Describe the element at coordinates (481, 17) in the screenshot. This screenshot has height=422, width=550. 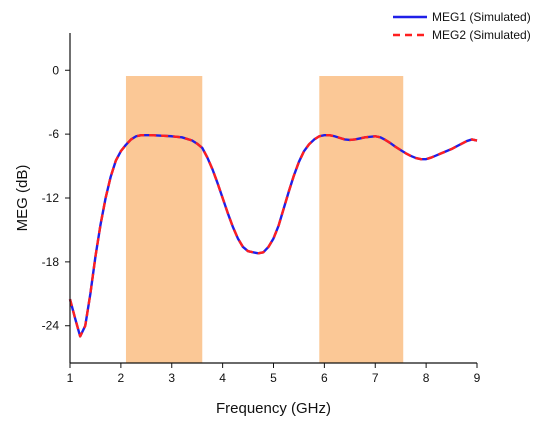
I see `legend-label-1: MEG1 (Simulated)` at that location.